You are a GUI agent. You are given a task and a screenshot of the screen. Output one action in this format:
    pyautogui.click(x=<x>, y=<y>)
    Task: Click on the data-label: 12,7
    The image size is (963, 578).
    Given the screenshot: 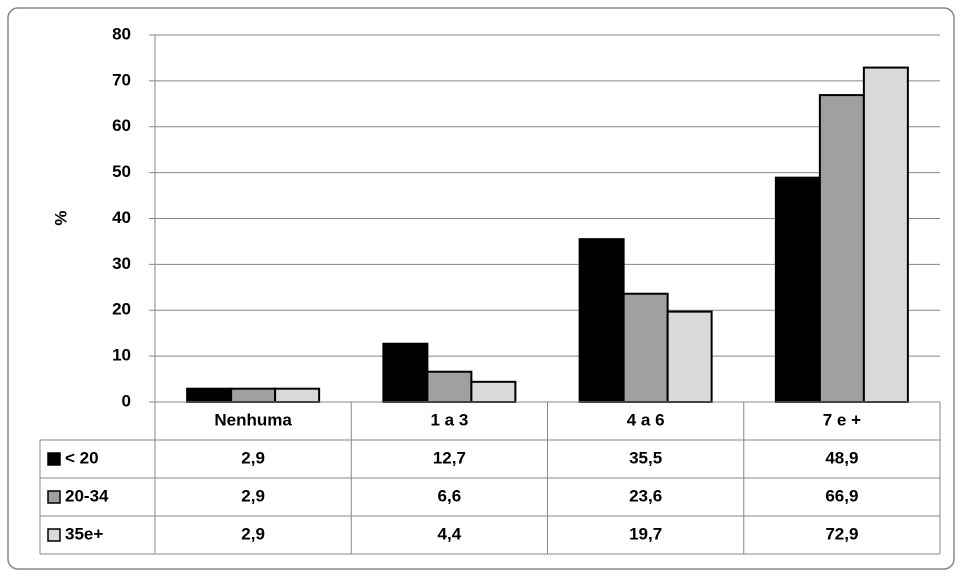 What is the action you would take?
    pyautogui.click(x=449, y=457)
    